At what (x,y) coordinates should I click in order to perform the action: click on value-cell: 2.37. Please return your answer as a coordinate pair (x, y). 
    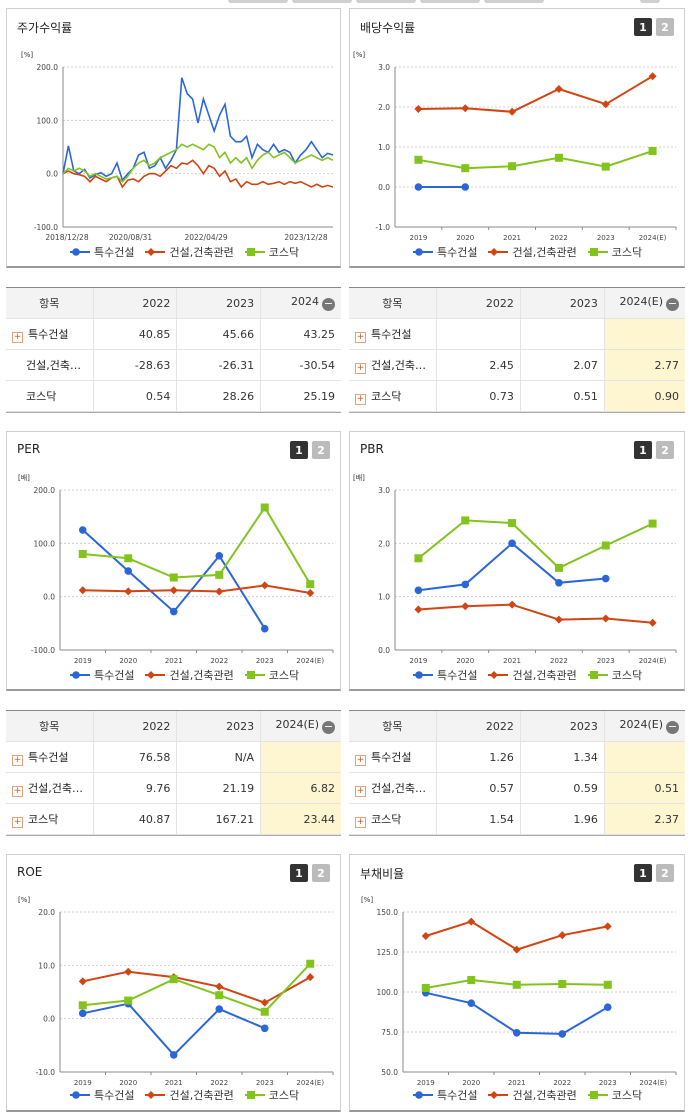
    Looking at the image, I should click on (644, 819).